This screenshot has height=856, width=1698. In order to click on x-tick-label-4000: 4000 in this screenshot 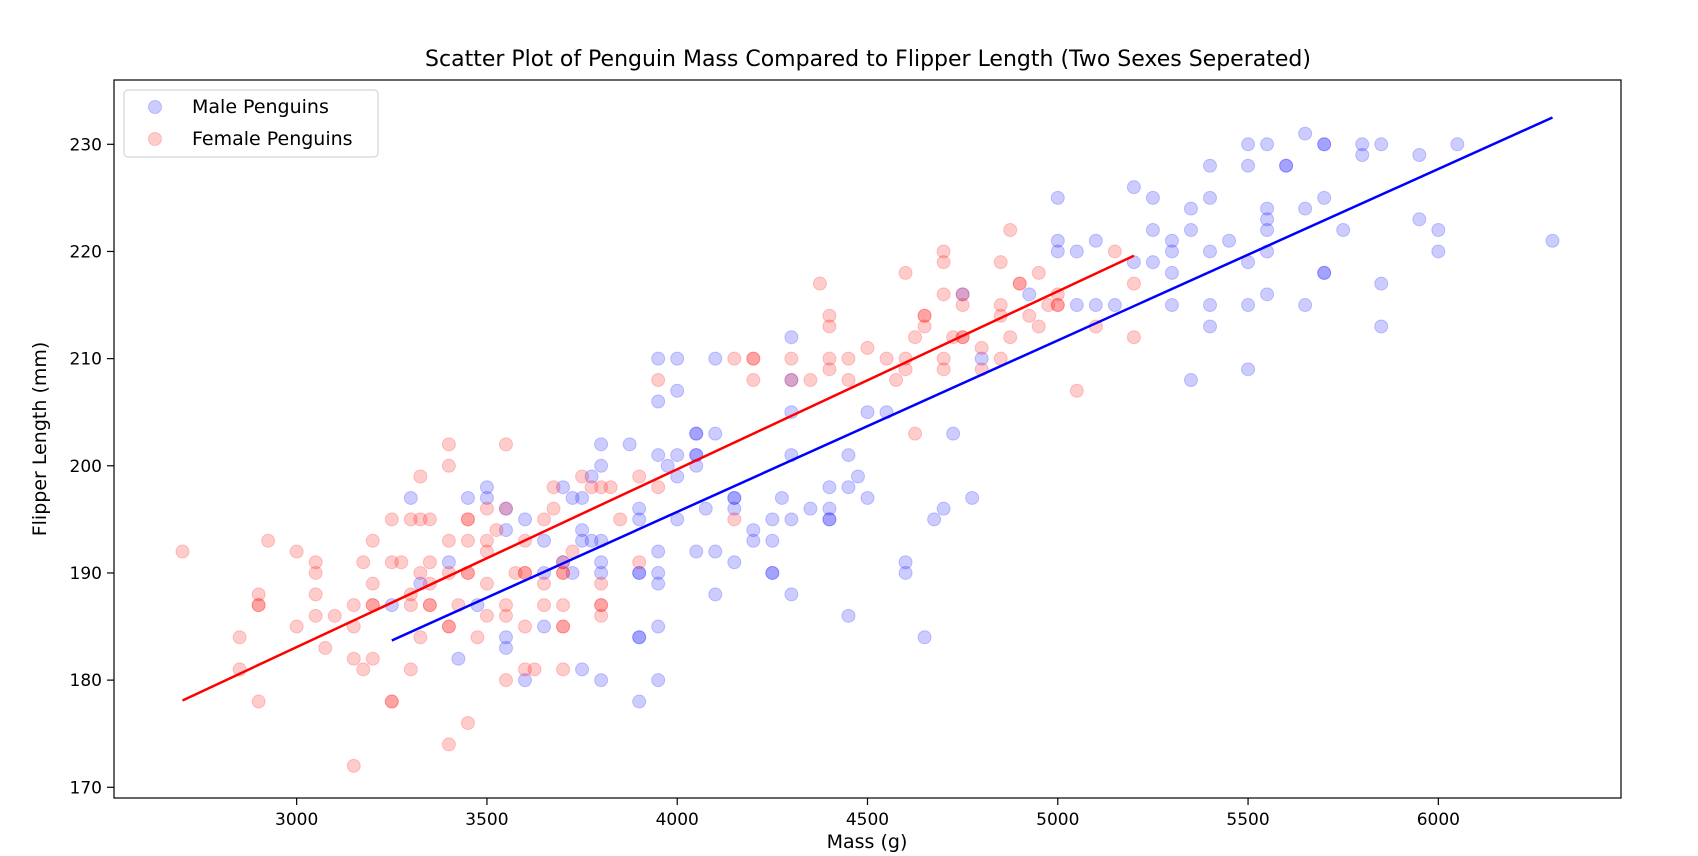, I will do `click(677, 820)`.